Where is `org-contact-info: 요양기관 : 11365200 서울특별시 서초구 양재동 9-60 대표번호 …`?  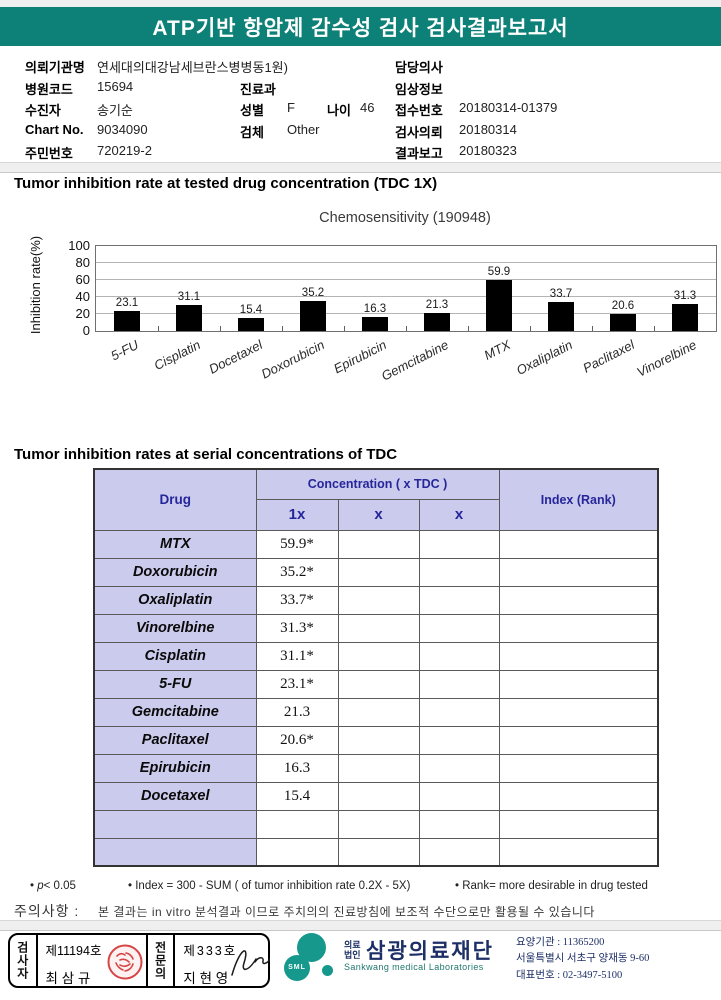
org-contact-info: 요양기관 : 11365200 서울특별시 서초구 양재동 9-60 대표번호 … is located at coordinates (582, 959).